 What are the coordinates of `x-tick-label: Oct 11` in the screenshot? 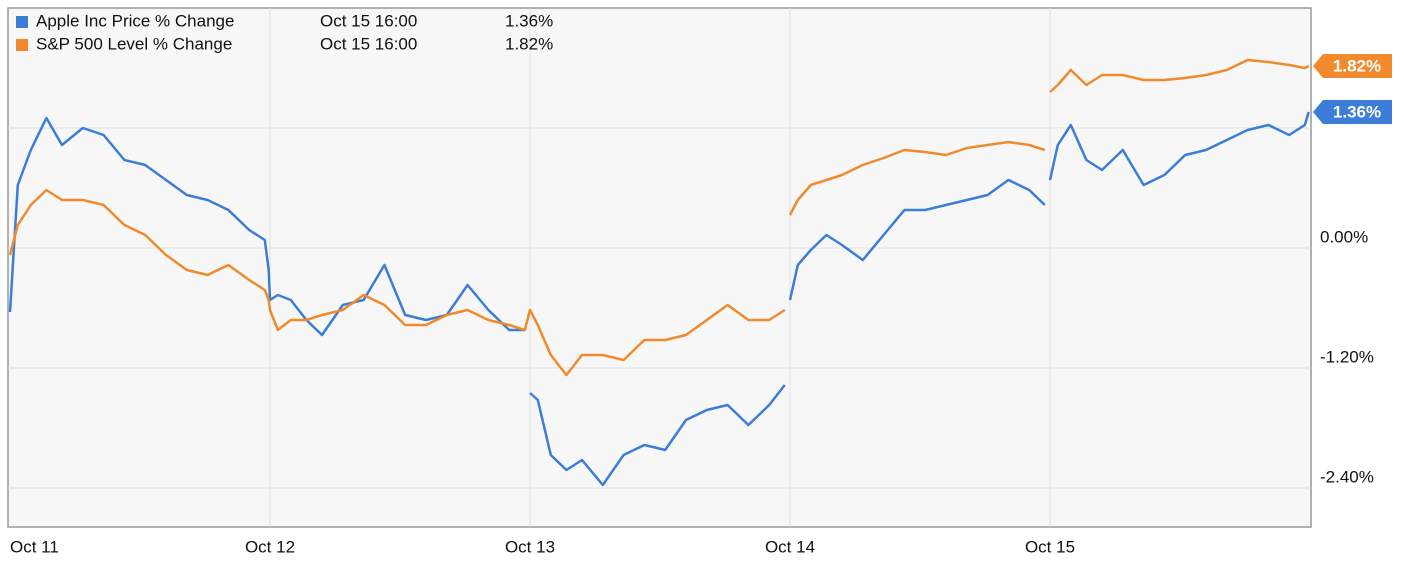 It's located at (34, 546).